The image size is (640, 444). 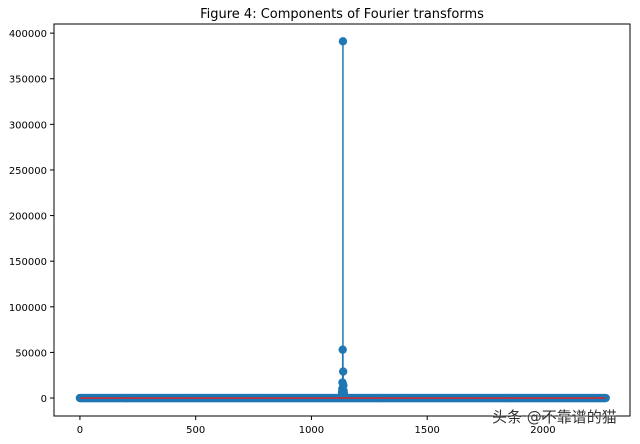 What do you see at coordinates (195, 430) in the screenshot?
I see `x-tick-label: 500` at bounding box center [195, 430].